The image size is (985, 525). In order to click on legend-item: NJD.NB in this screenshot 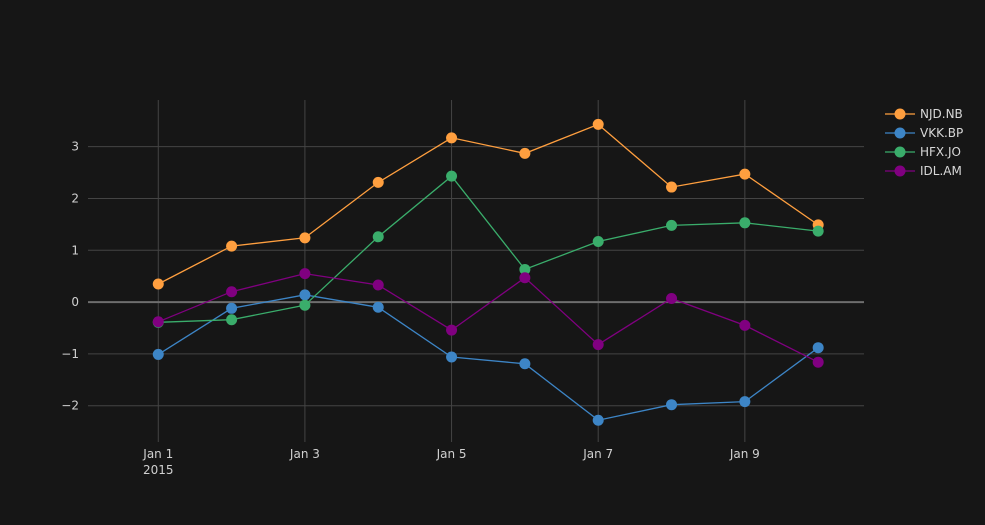, I will do `click(924, 114)`.